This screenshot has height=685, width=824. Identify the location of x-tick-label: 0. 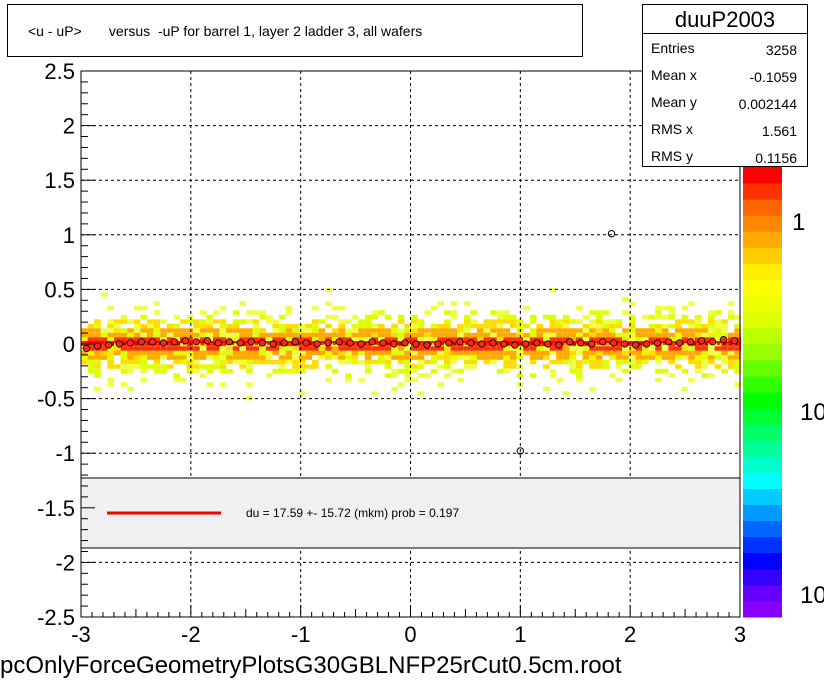
(410, 634).